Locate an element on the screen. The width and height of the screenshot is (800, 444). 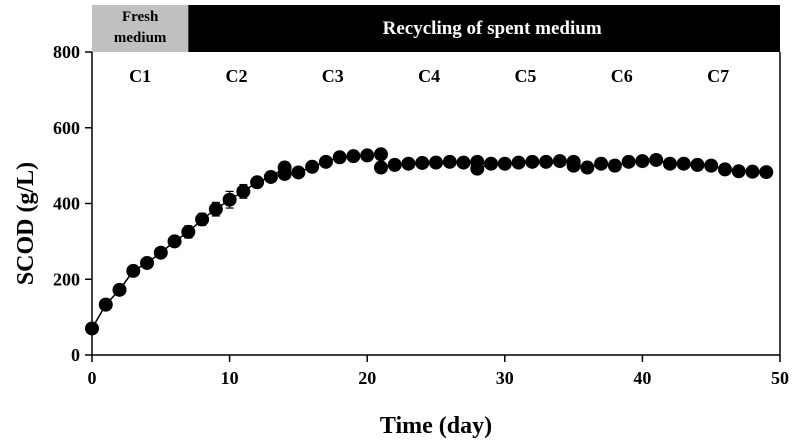
recycling-banner-label: Recycling of spent medium is located at coordinates (492, 28).